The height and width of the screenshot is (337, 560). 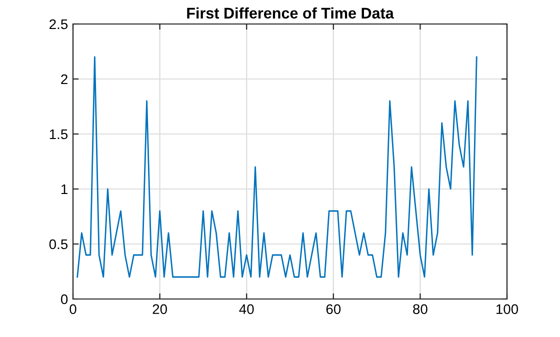 What do you see at coordinates (59, 134) in the screenshot?
I see `y-tick-label: 1.5` at bounding box center [59, 134].